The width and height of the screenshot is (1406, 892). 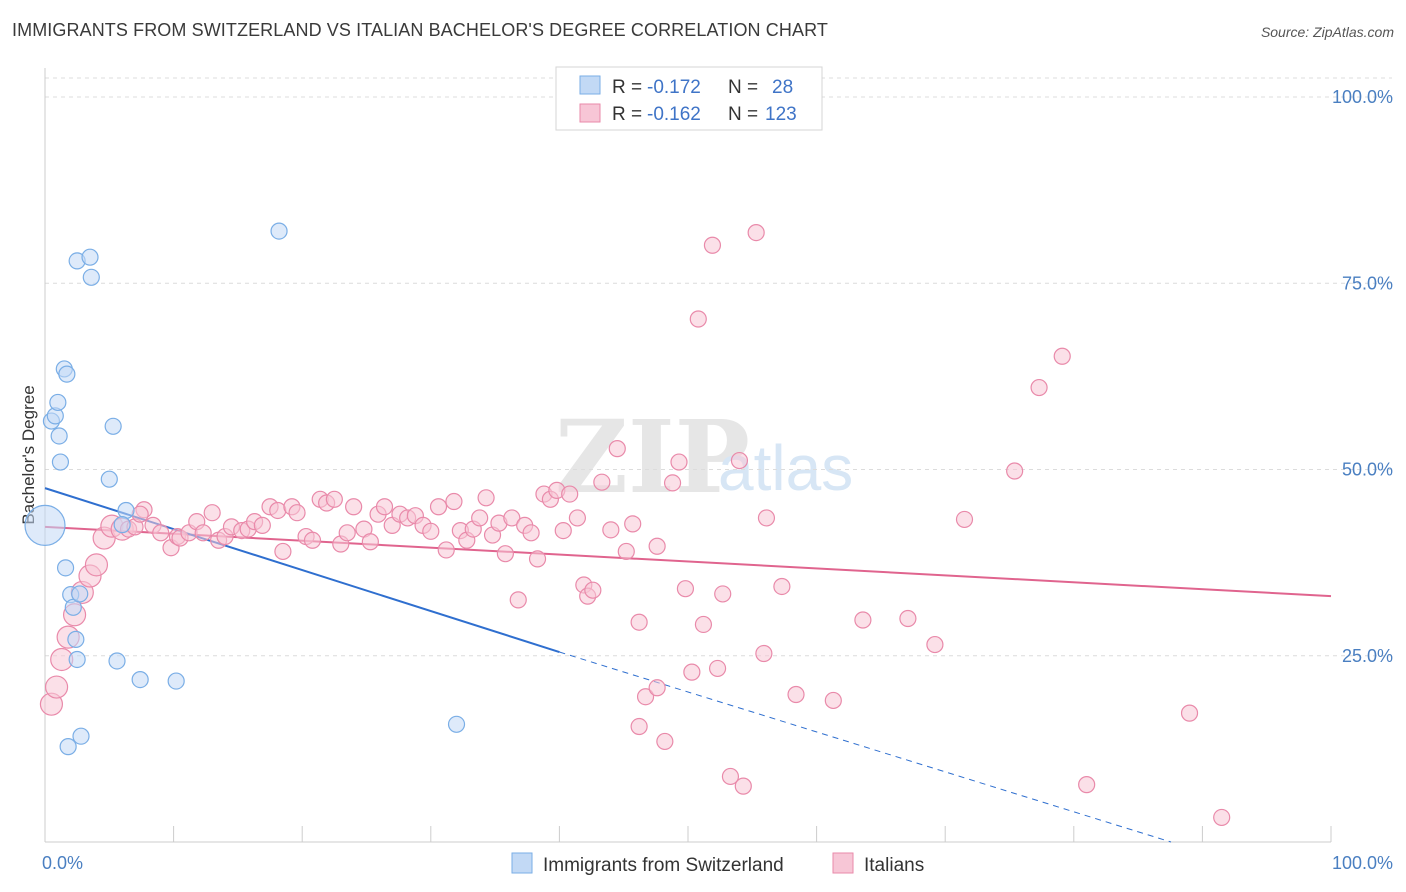 I want to click on legend-r-label: R =, so click(x=627, y=87).